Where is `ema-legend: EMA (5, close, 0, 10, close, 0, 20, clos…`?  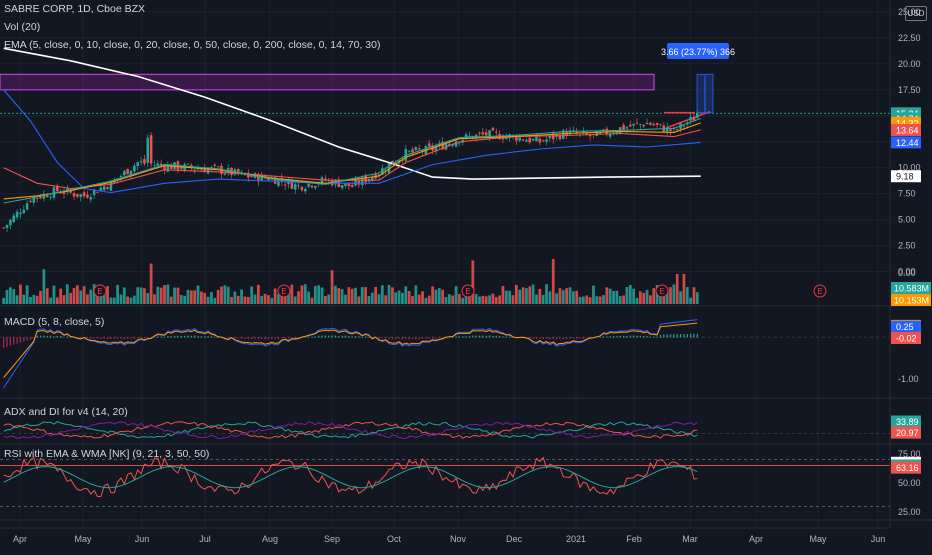 ema-legend: EMA (5, close, 0, 10, close, 0, 20, clos… is located at coordinates (192, 45).